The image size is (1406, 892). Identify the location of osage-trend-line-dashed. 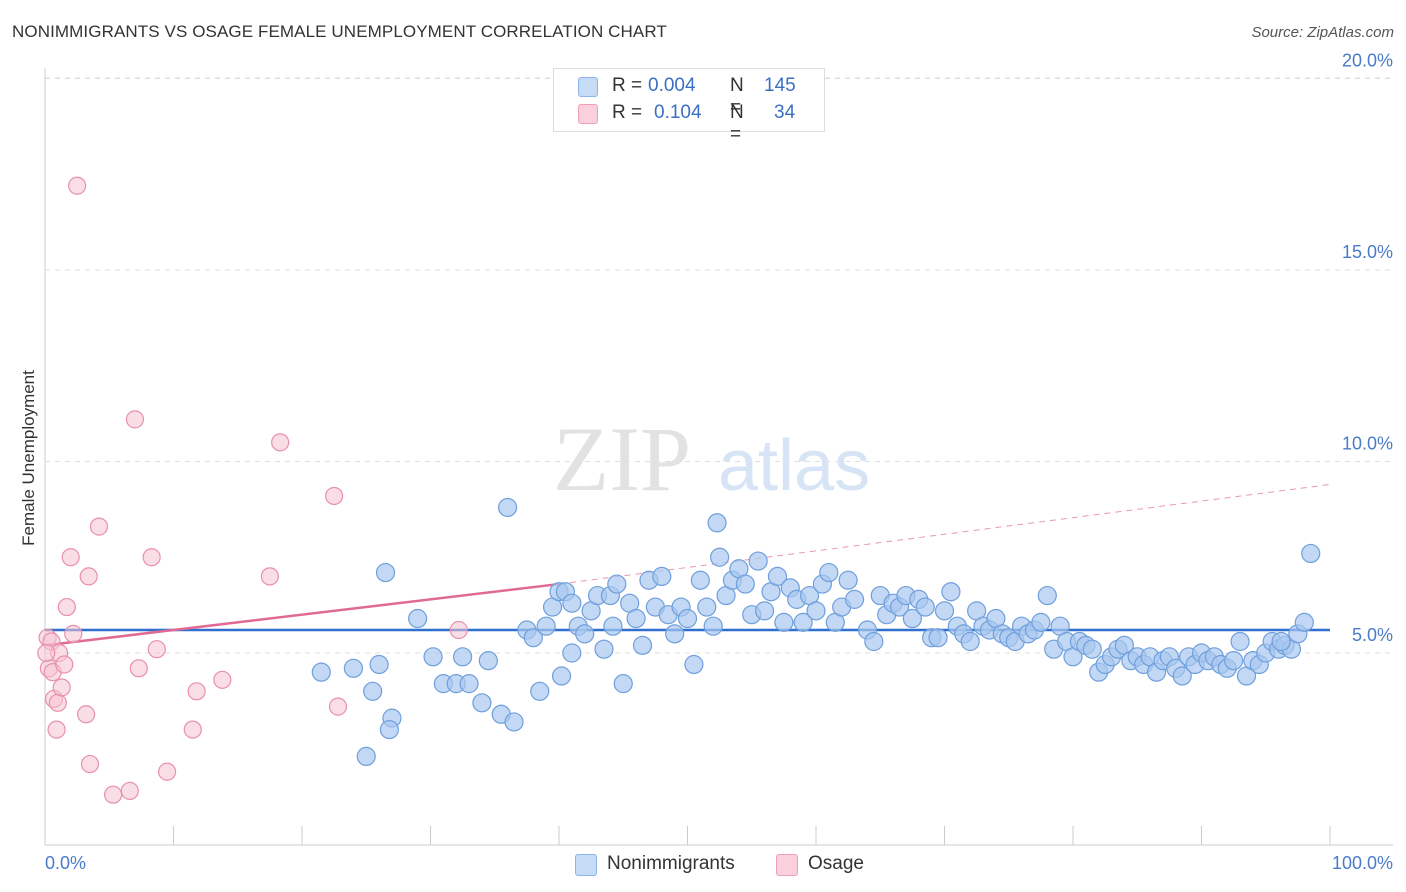
(944, 534).